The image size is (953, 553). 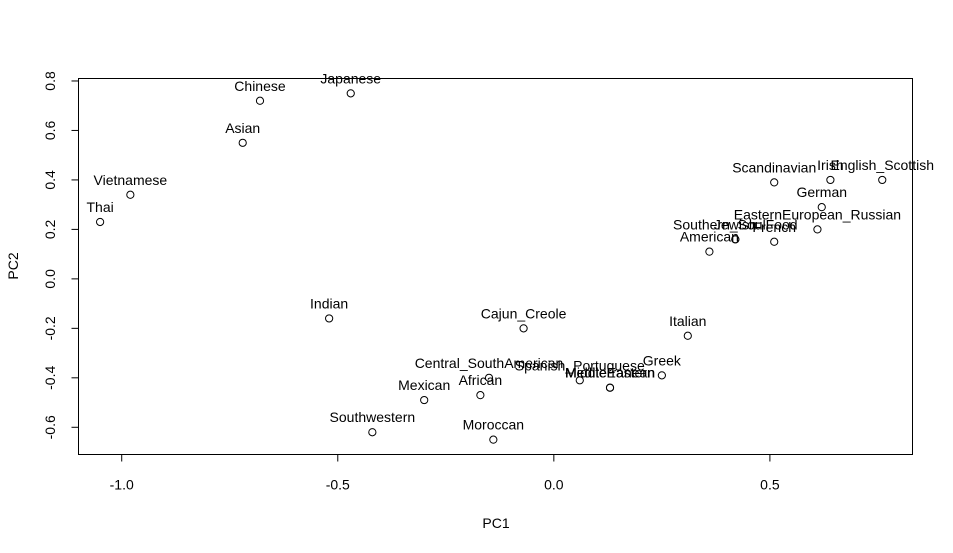 I want to click on x-tick-label: 0.0, so click(x=554, y=485).